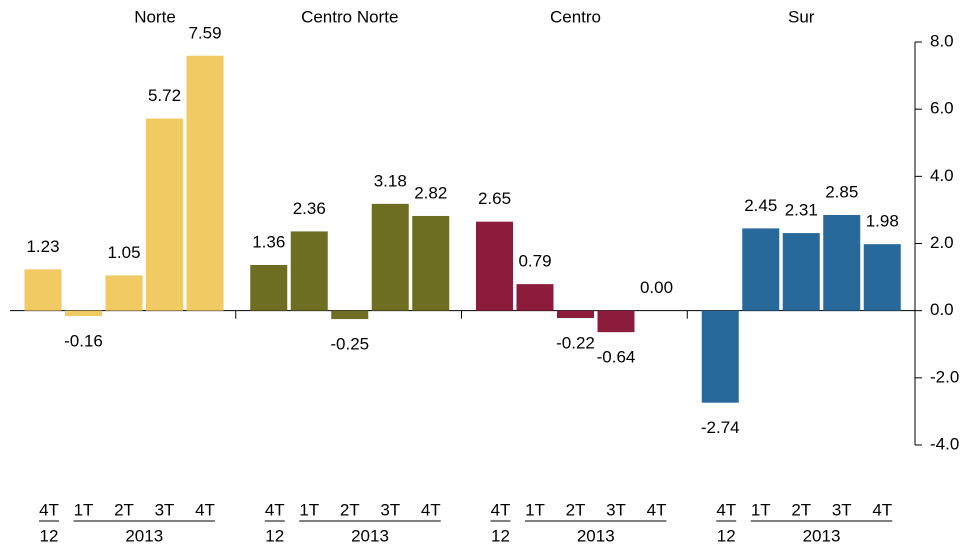  Describe the element at coordinates (83, 341) in the screenshot. I see `value-label: -0.16` at that location.